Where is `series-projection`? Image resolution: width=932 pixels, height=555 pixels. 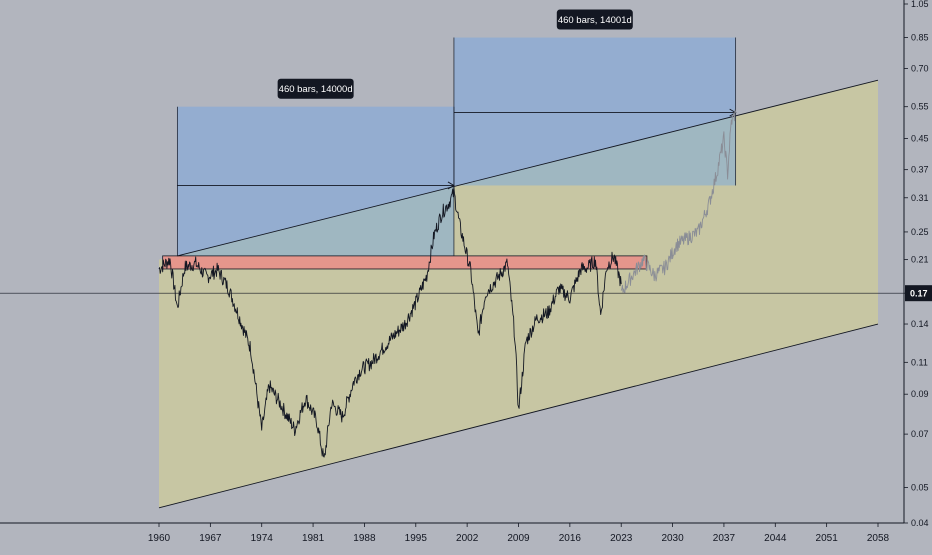 series-projection is located at coordinates (678, 201).